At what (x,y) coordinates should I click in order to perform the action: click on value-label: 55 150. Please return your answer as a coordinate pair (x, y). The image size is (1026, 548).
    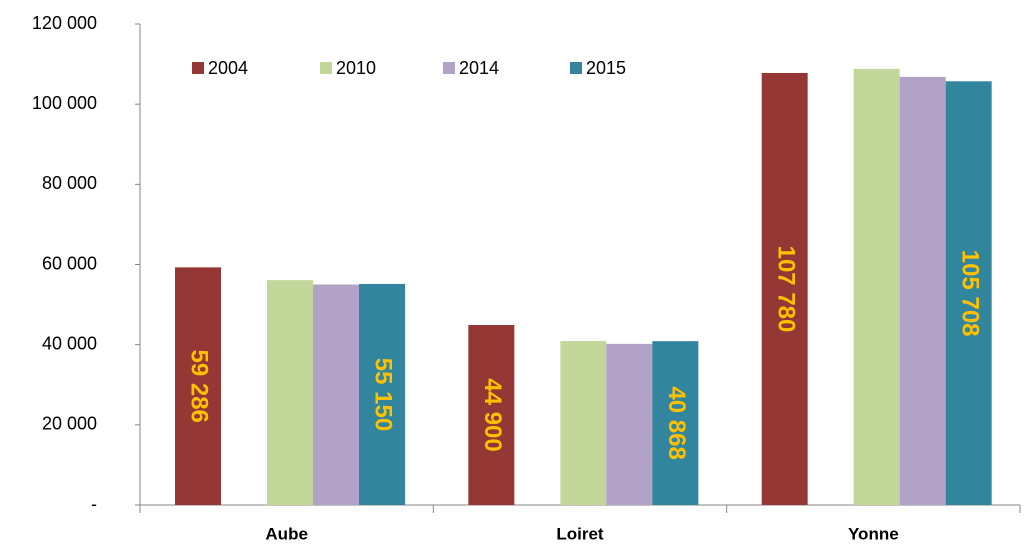
    Looking at the image, I should click on (383, 394).